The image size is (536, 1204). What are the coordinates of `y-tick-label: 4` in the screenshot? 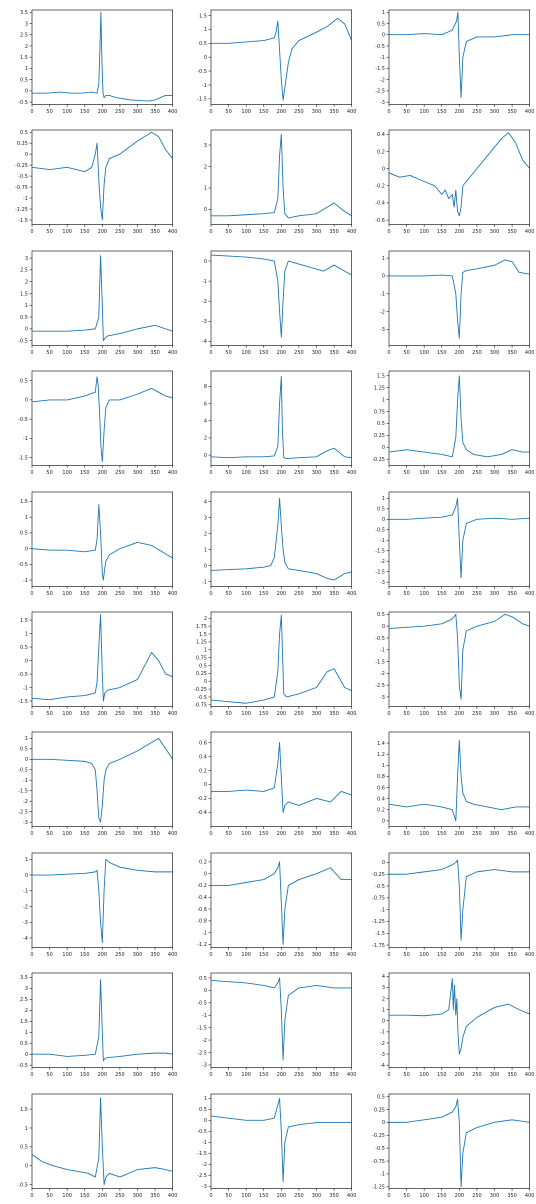 It's located at (204, 422).